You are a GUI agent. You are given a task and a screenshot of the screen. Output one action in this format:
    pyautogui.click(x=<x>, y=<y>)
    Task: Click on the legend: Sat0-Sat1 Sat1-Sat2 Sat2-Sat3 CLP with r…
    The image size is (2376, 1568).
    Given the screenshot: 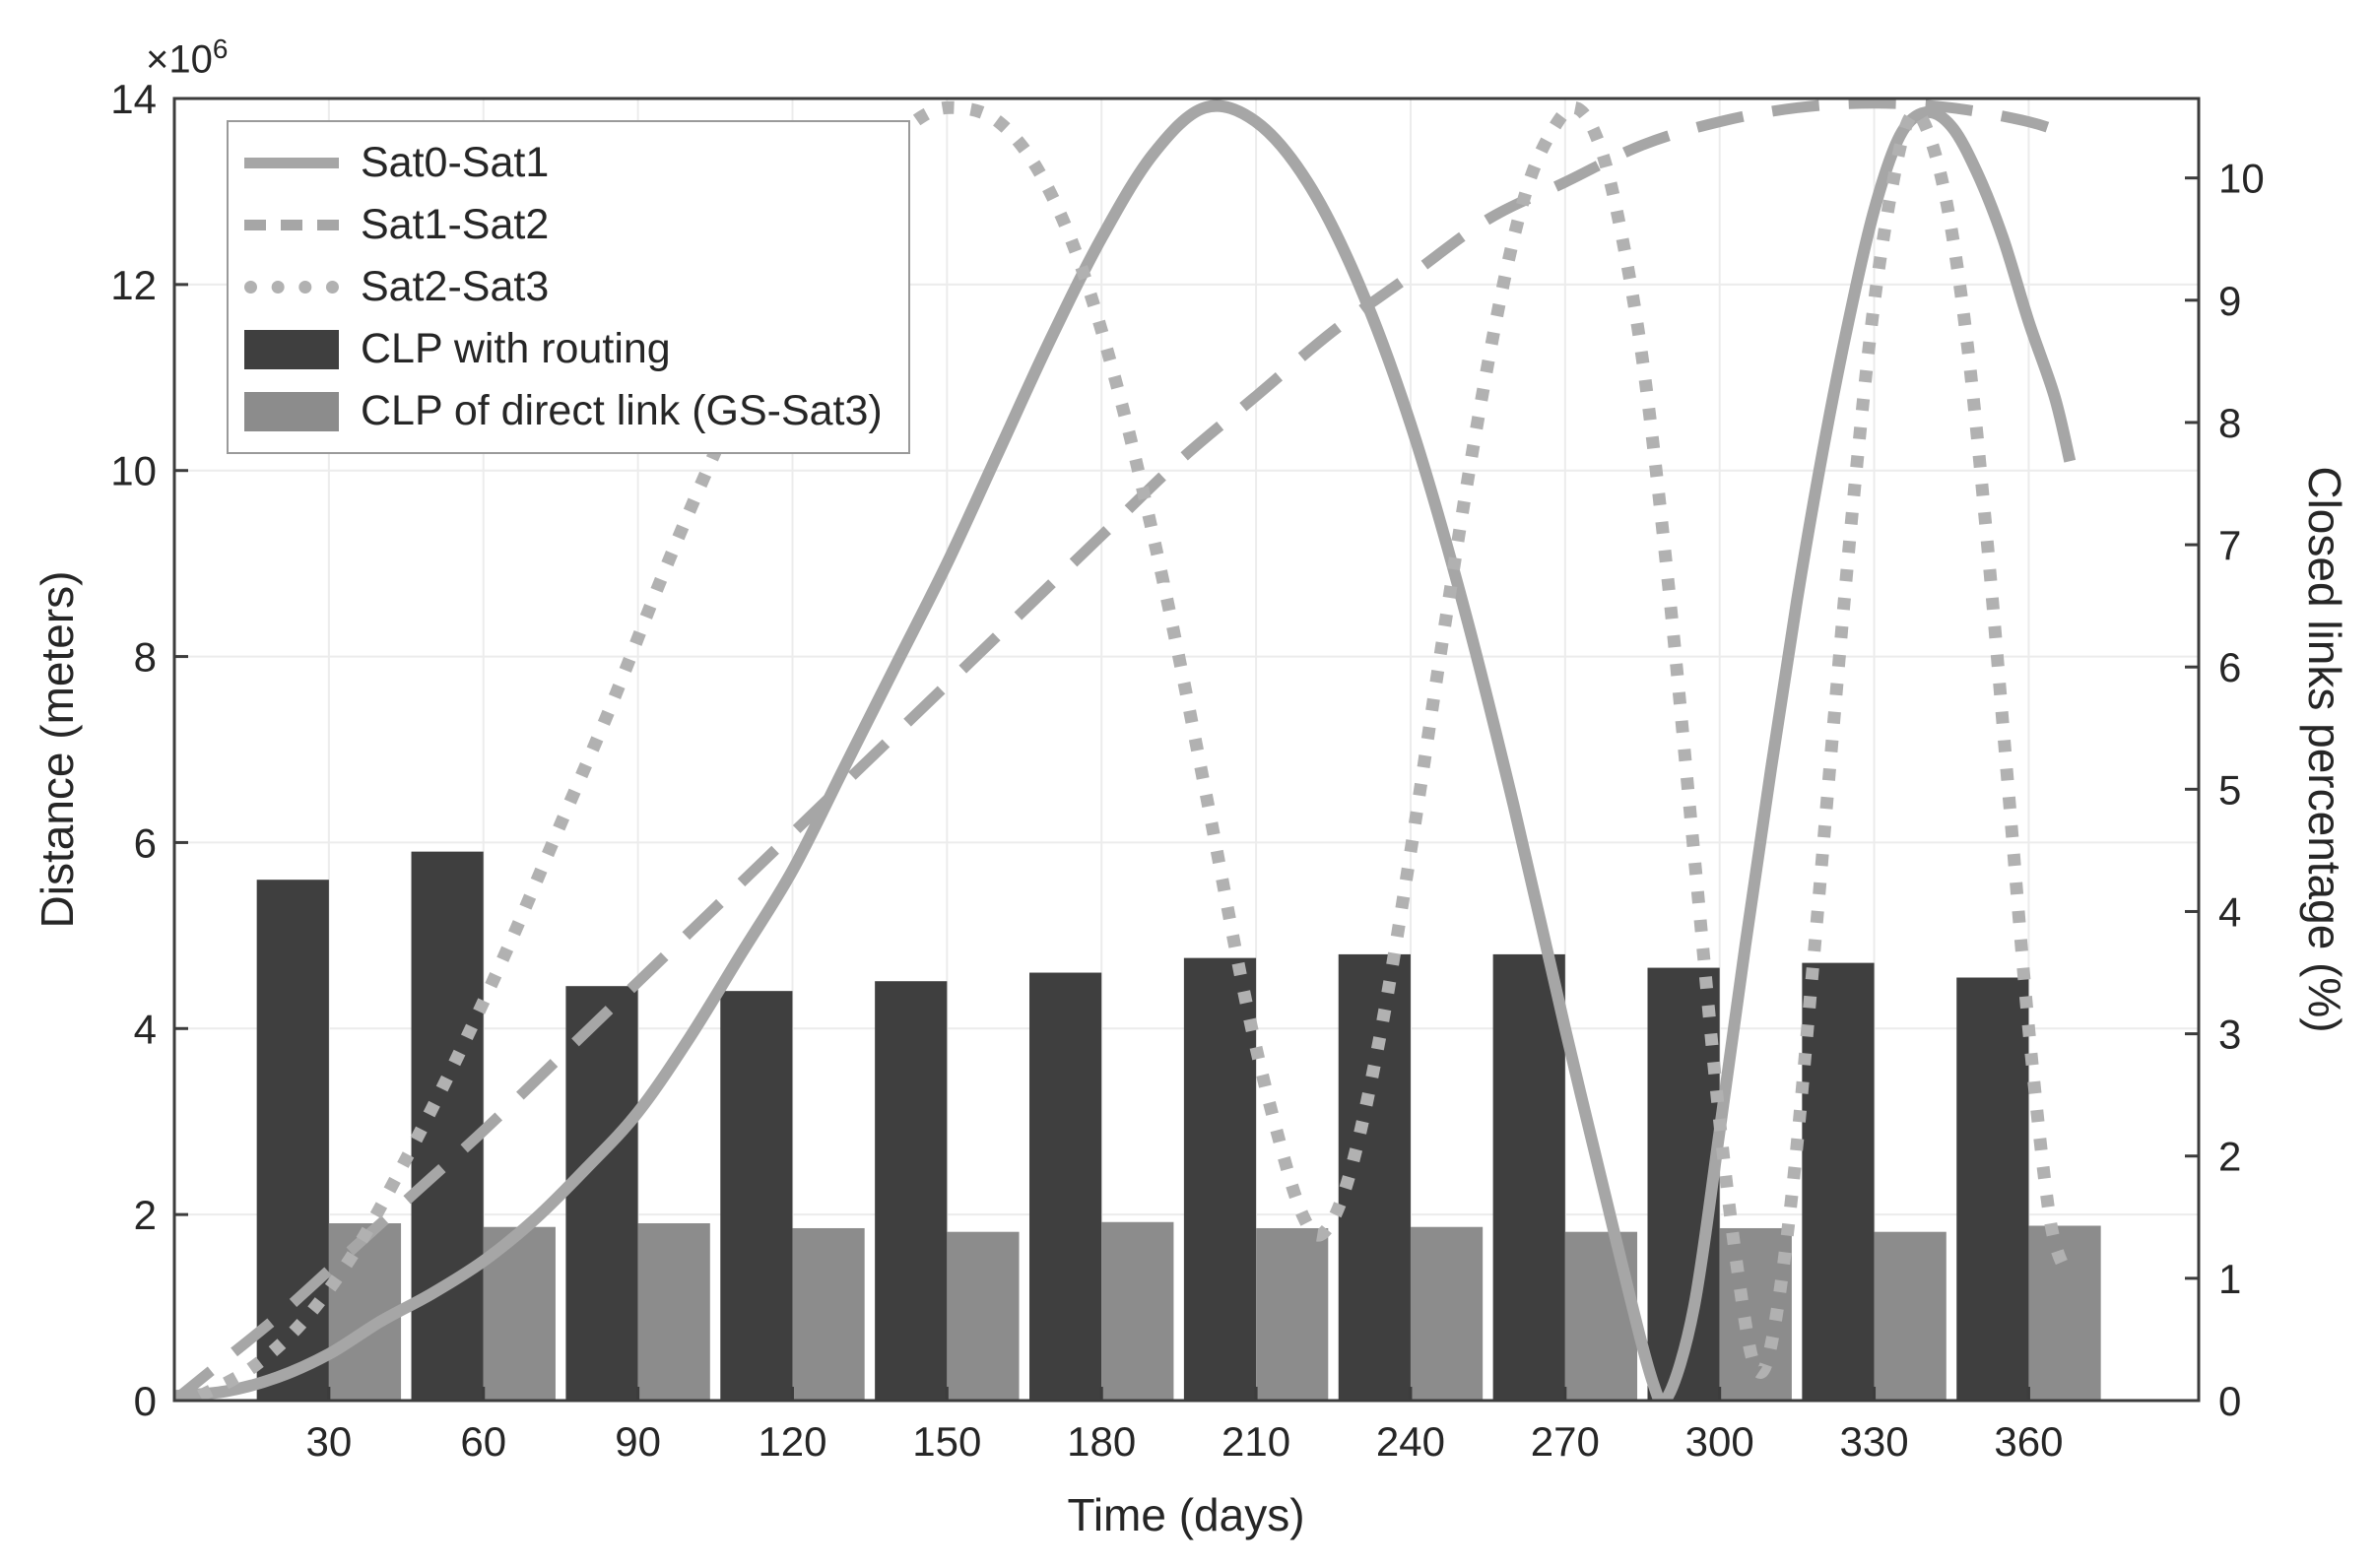 What is the action you would take?
    pyautogui.click(x=568, y=287)
    